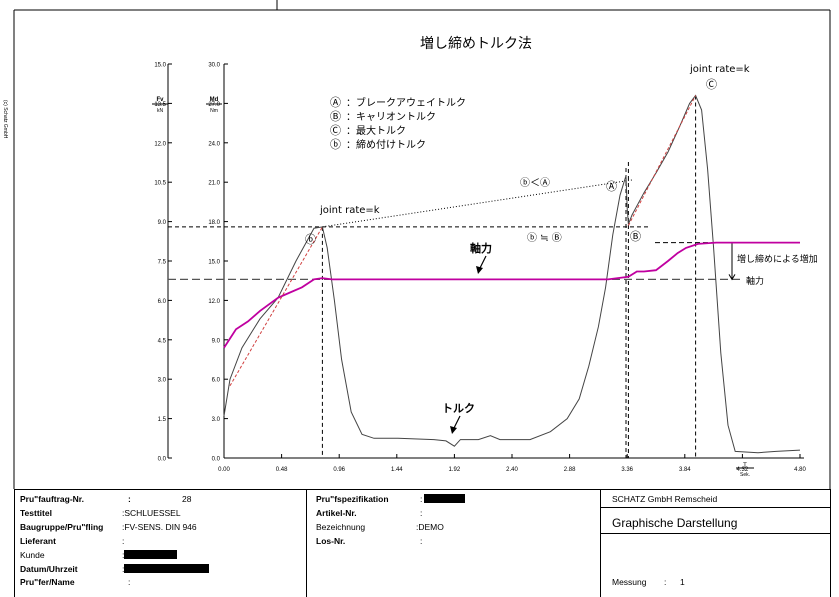 The width and height of the screenshot is (839, 597). I want to click on copyright-text: (c) Schatz GmbH, so click(5, 119).